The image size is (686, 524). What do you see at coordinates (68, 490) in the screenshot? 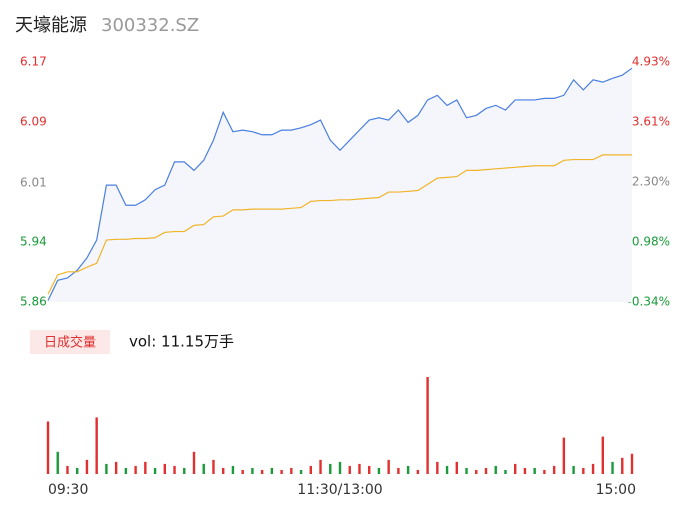
I see `x-tick-label: 09:30` at bounding box center [68, 490].